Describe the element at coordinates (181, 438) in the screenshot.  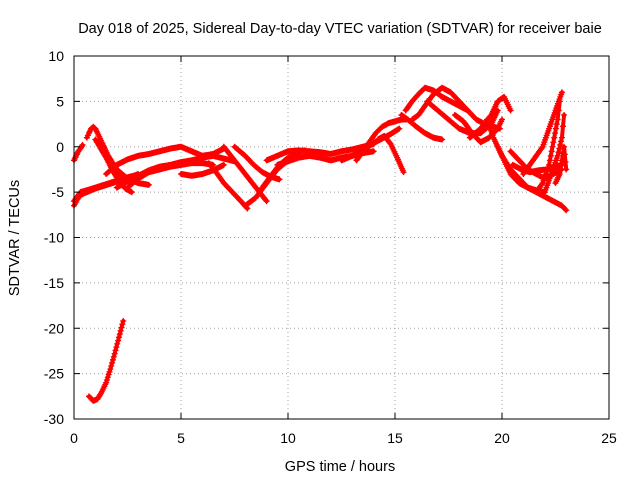
I see `x-tick-label: 5` at that location.